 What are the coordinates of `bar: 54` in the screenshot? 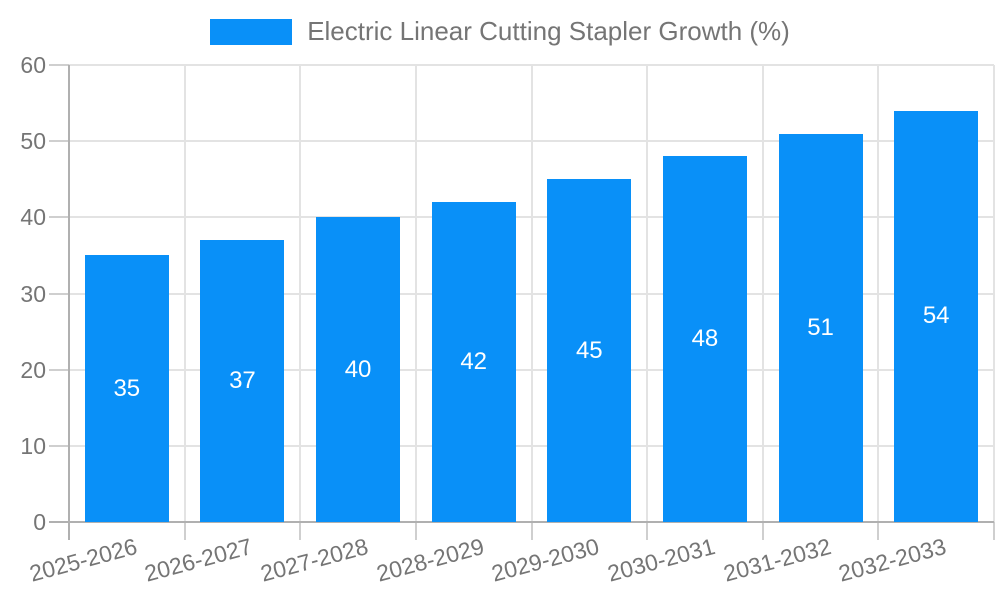 It's located at (936, 316).